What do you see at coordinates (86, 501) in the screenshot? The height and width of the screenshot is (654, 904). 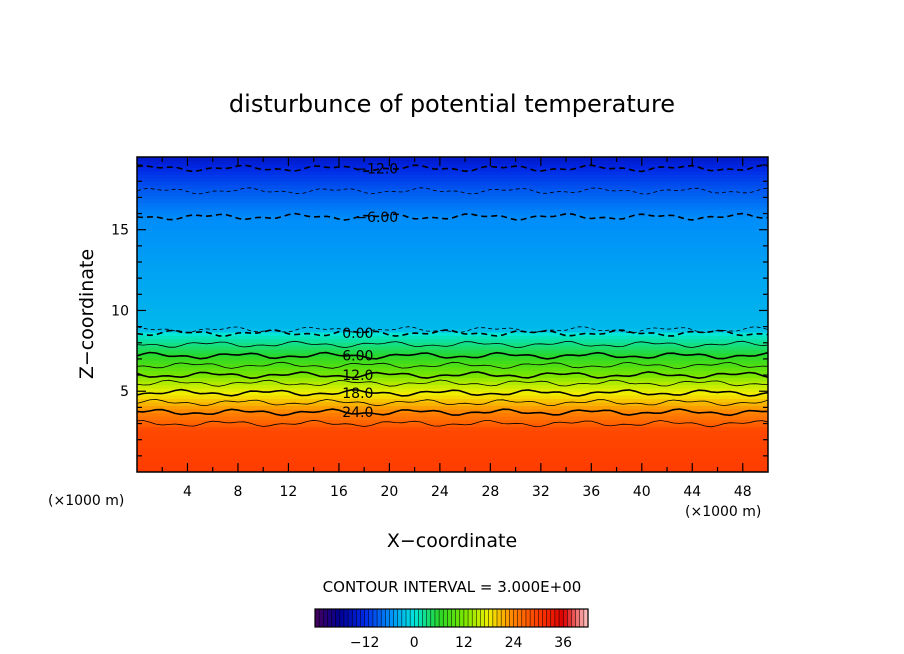 I see `x-unit-left: (×1000 m)` at bounding box center [86, 501].